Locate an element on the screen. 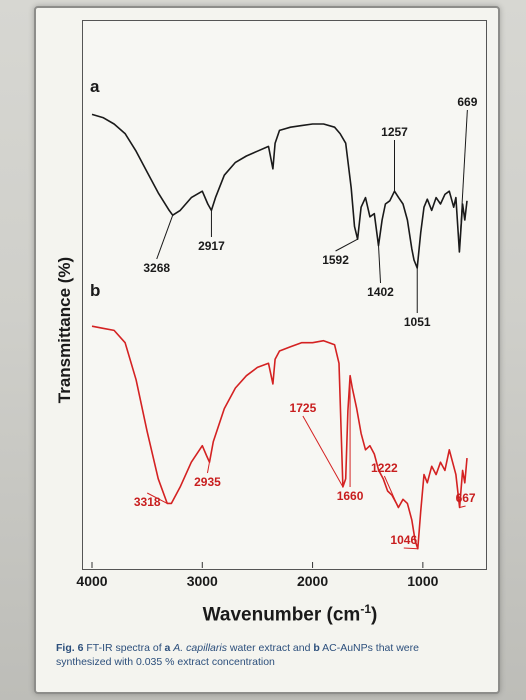 This screenshot has width=526, height=700. peak-label-2917: 2917 is located at coordinates (211, 246).